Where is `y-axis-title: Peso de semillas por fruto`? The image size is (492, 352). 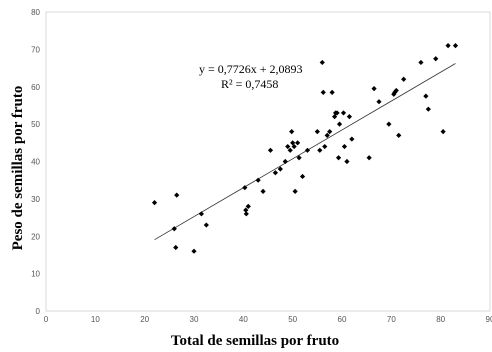
y-axis-title: Peso de semillas por fruto is located at coordinates (18, 168).